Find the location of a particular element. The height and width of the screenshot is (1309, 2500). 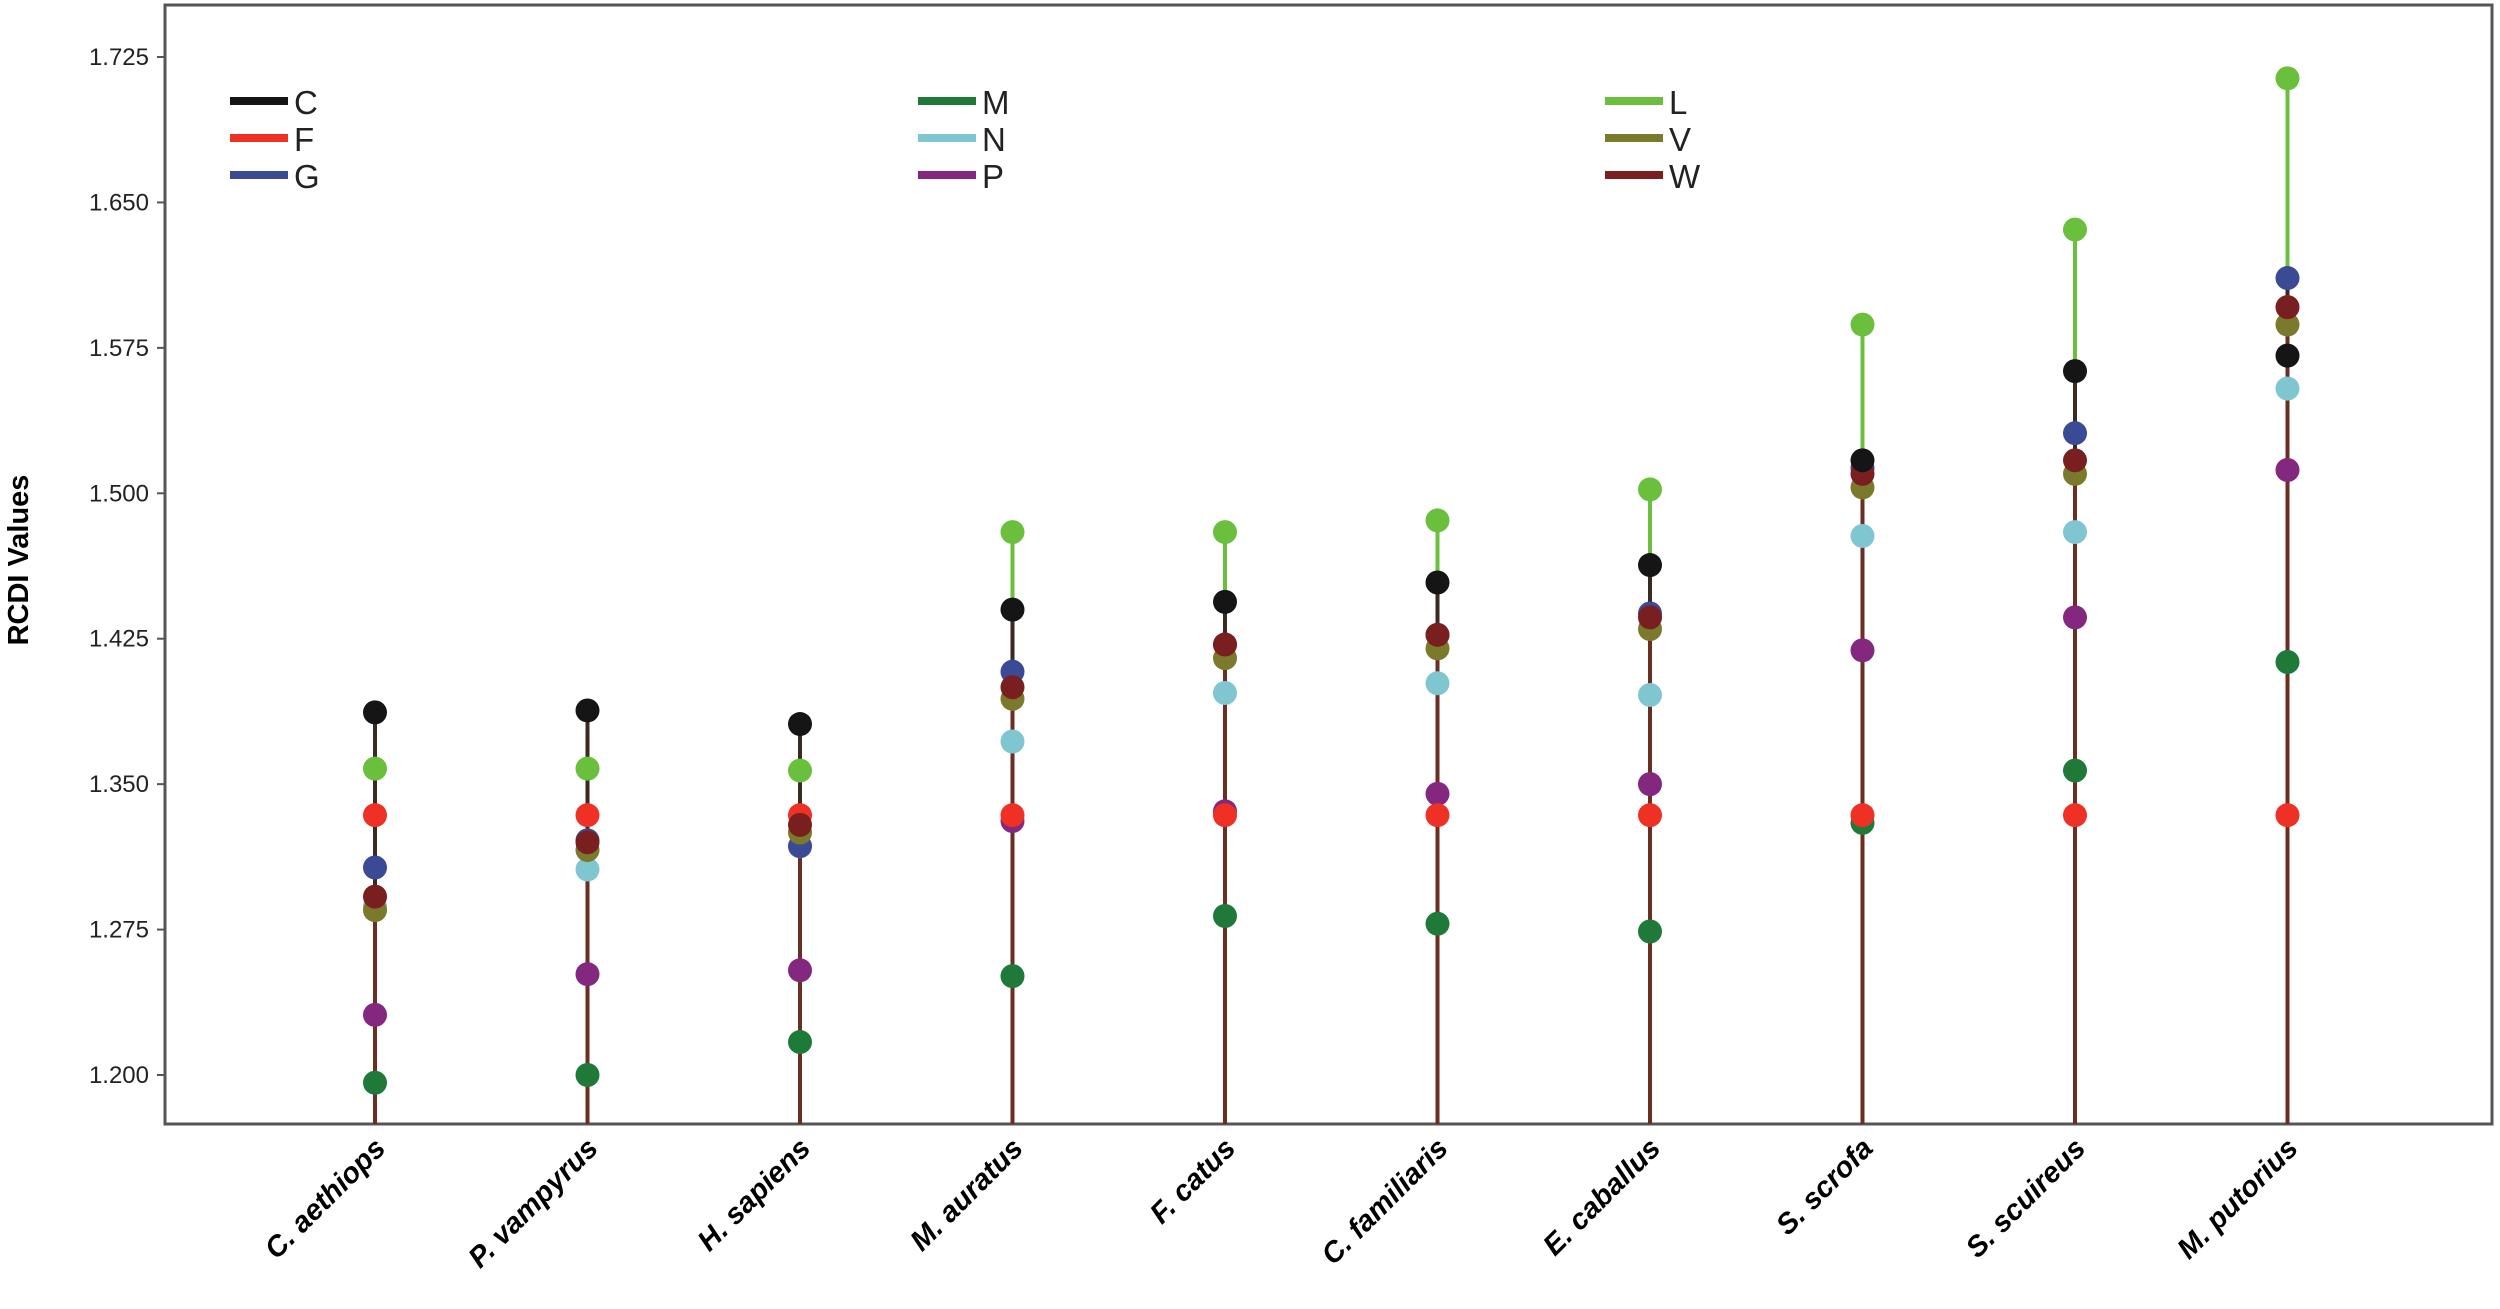

x-category-label: H. sapiens is located at coordinates (754, 1194).